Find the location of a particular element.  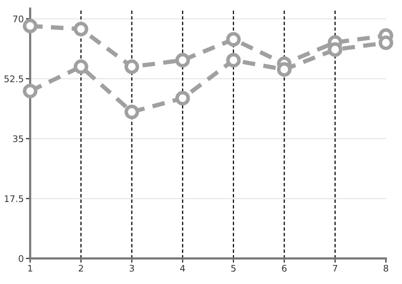

x-tick-label: 8 is located at coordinates (386, 268).